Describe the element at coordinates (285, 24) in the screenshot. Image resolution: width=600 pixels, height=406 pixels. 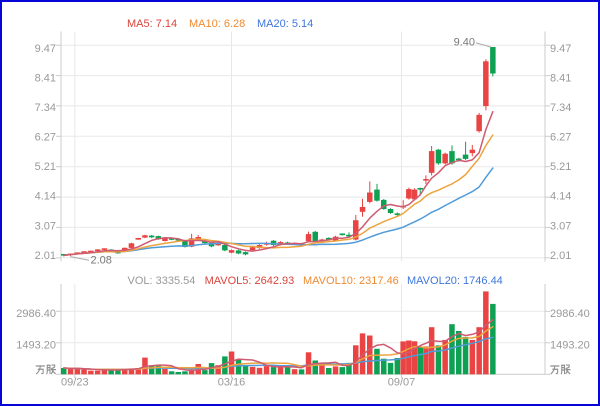
I see `svg-text: MA20: 5.14` at that location.